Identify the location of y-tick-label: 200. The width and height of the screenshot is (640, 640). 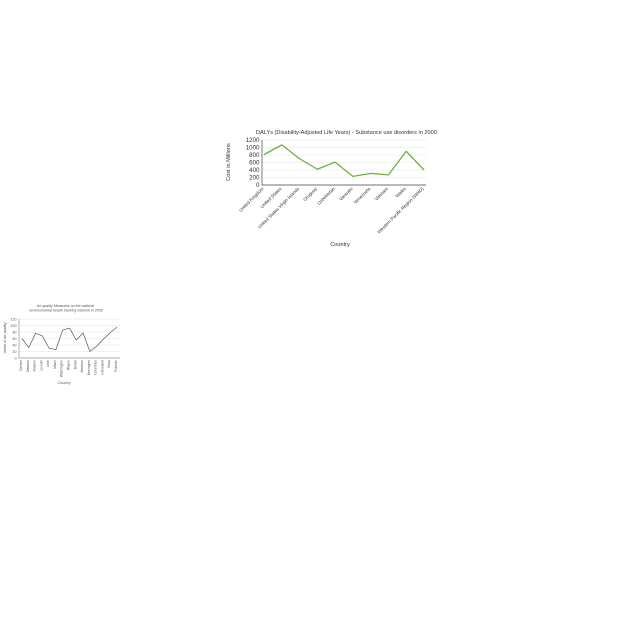
(254, 178).